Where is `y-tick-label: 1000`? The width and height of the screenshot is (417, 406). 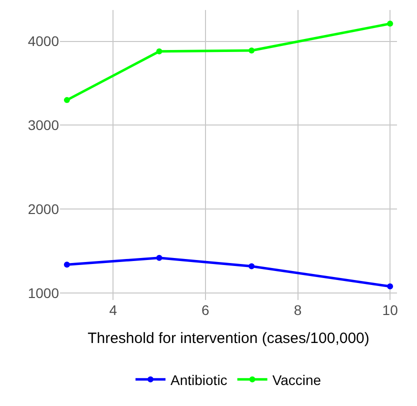 y-tick-label: 1000 is located at coordinates (44, 293).